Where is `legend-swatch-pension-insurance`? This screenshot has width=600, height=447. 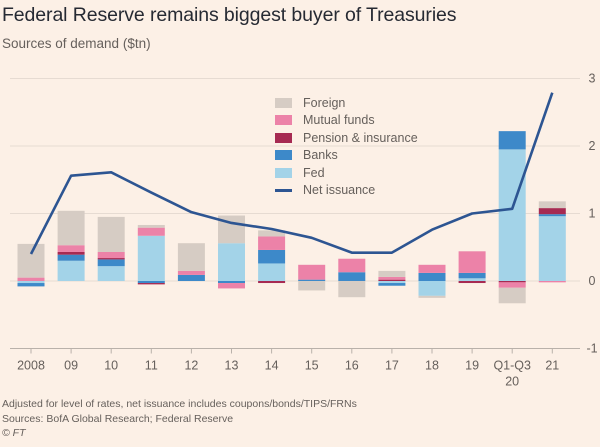 legend-swatch-pension-insurance is located at coordinates (283, 137).